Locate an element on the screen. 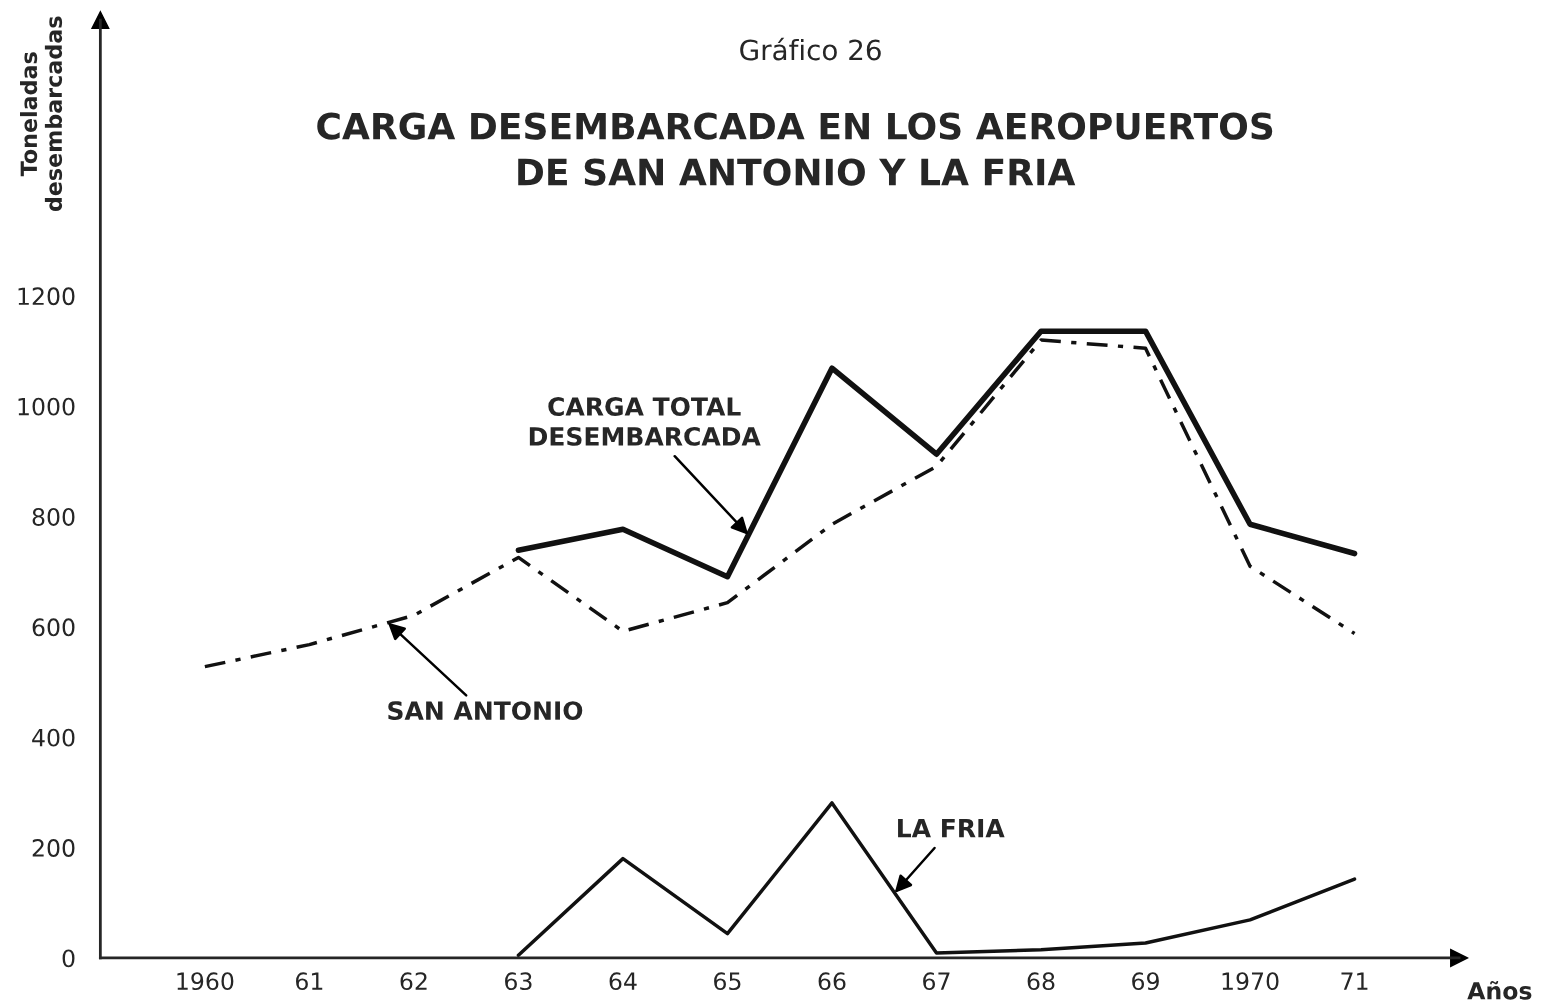 This screenshot has width=1544, height=1001. text: CARGA DESEMBARCADA EN LOS AEROPUERTOS DE SAN ANTONIO Y LA FRIA is located at coordinates (795, 149).